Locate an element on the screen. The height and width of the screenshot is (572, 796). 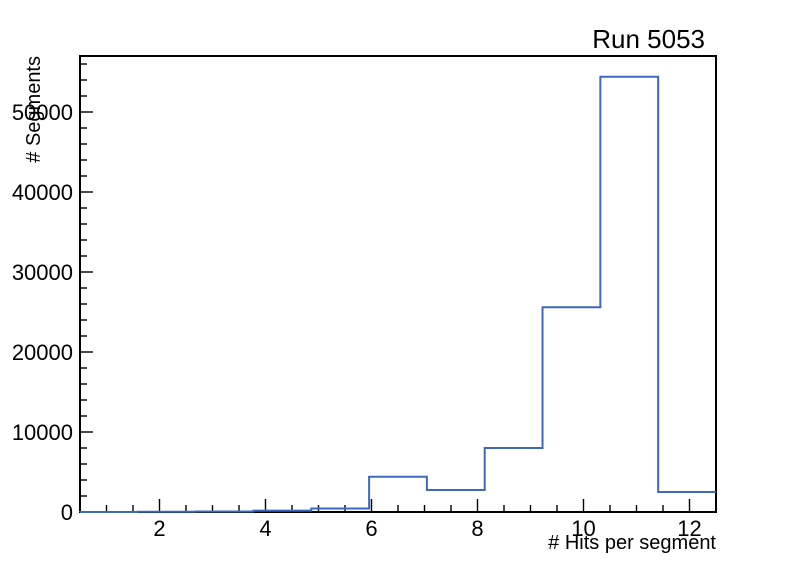
y-axis-title: # Segments is located at coordinates (34, 109).